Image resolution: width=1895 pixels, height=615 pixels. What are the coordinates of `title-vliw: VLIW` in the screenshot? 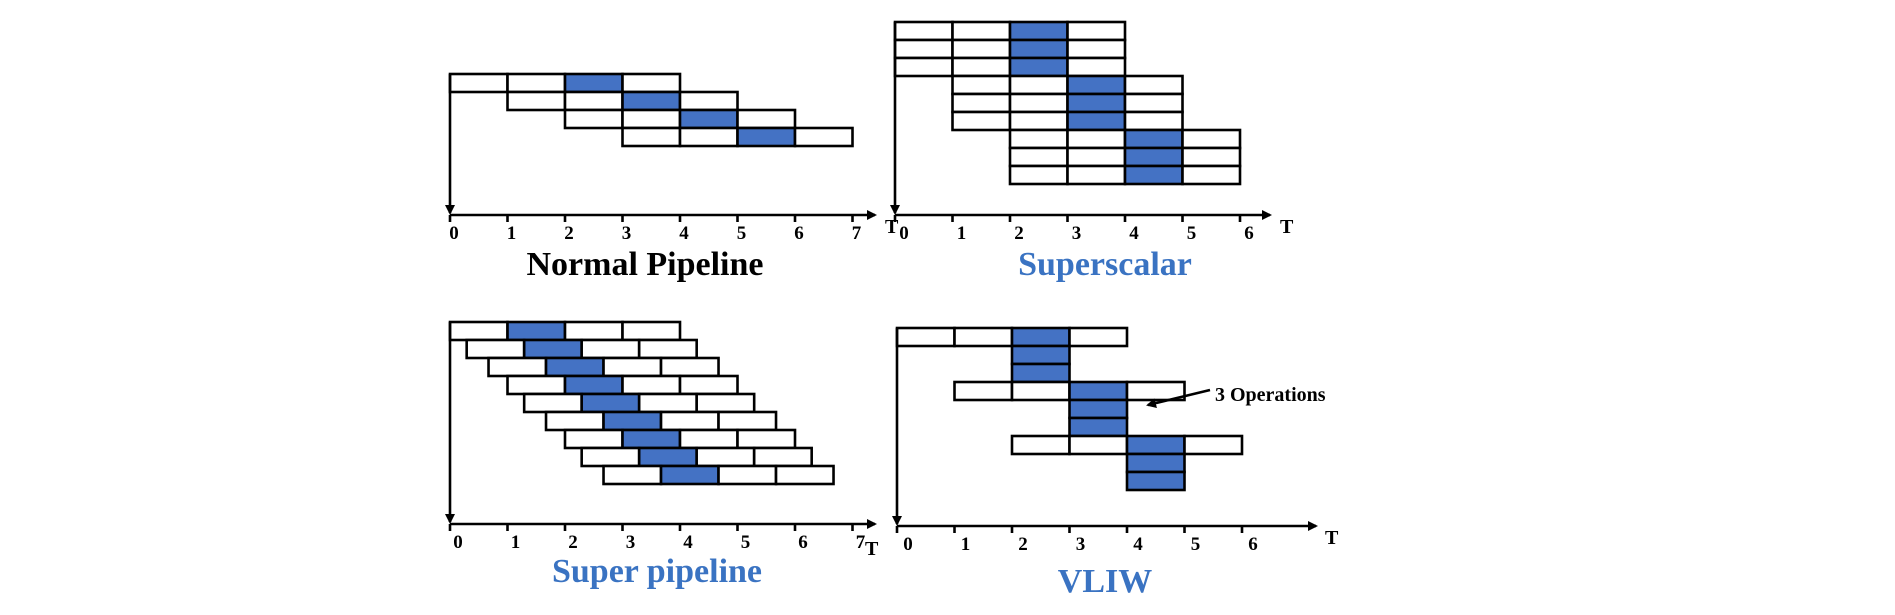 It's located at (1105, 581).